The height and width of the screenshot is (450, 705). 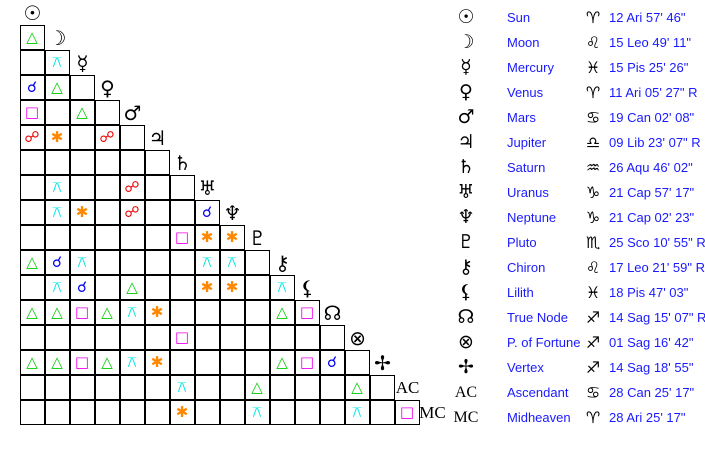 What do you see at coordinates (593, 267) in the screenshot?
I see `leo-icon: ♌` at bounding box center [593, 267].